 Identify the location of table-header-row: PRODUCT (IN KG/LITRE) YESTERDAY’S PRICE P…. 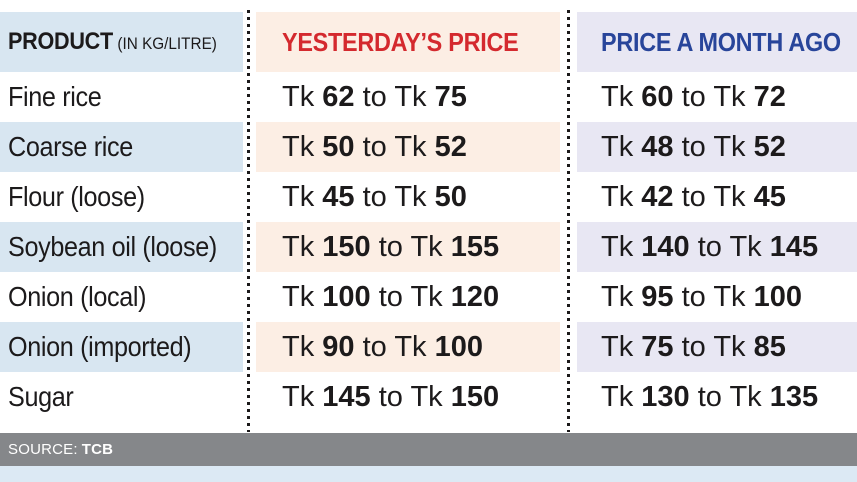
(428, 42).